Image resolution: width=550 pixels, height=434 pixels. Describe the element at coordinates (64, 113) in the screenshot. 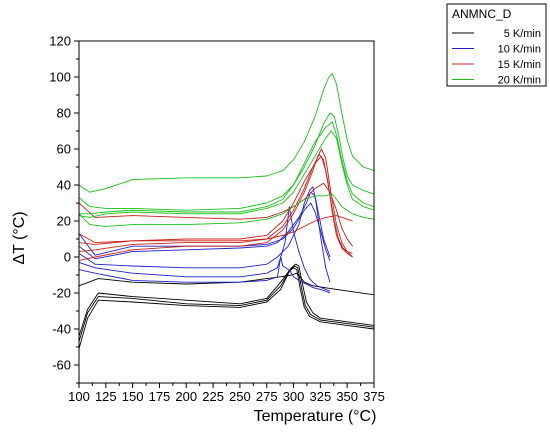

I see `y-tick-label: 80` at that location.